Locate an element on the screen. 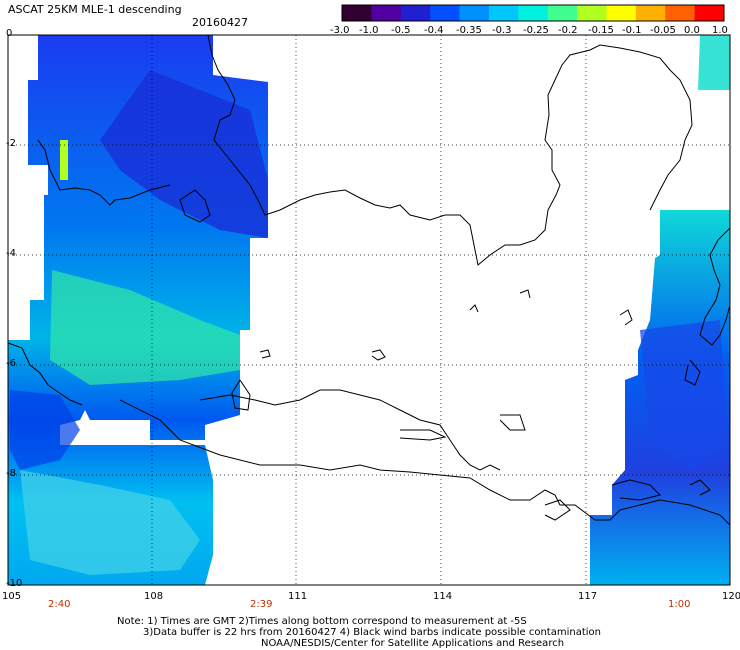 The width and height of the screenshot is (740, 650). colorbar-frame is located at coordinates (533, 13).